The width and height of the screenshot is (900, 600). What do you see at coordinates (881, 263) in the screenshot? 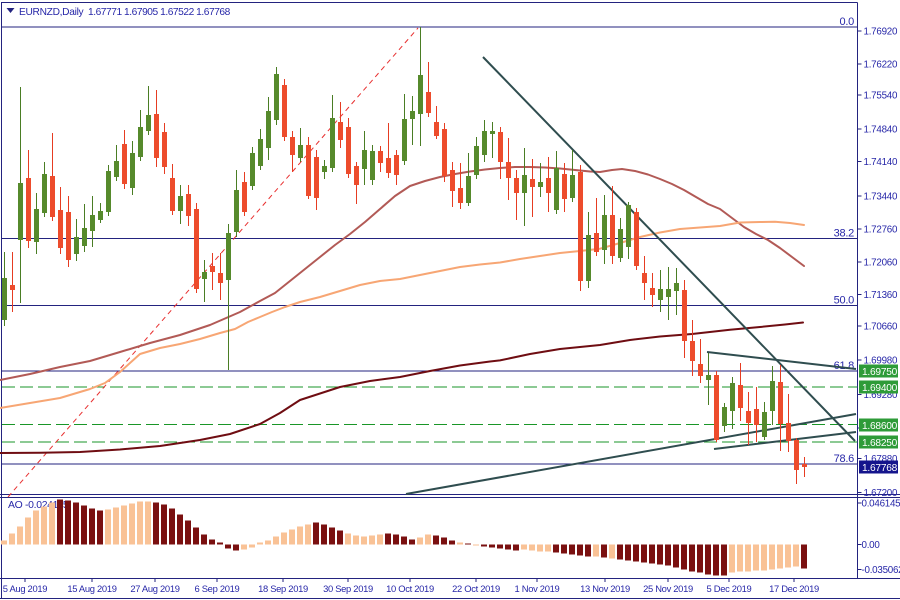
I see `svg-text: 1.72060` at bounding box center [881, 263].